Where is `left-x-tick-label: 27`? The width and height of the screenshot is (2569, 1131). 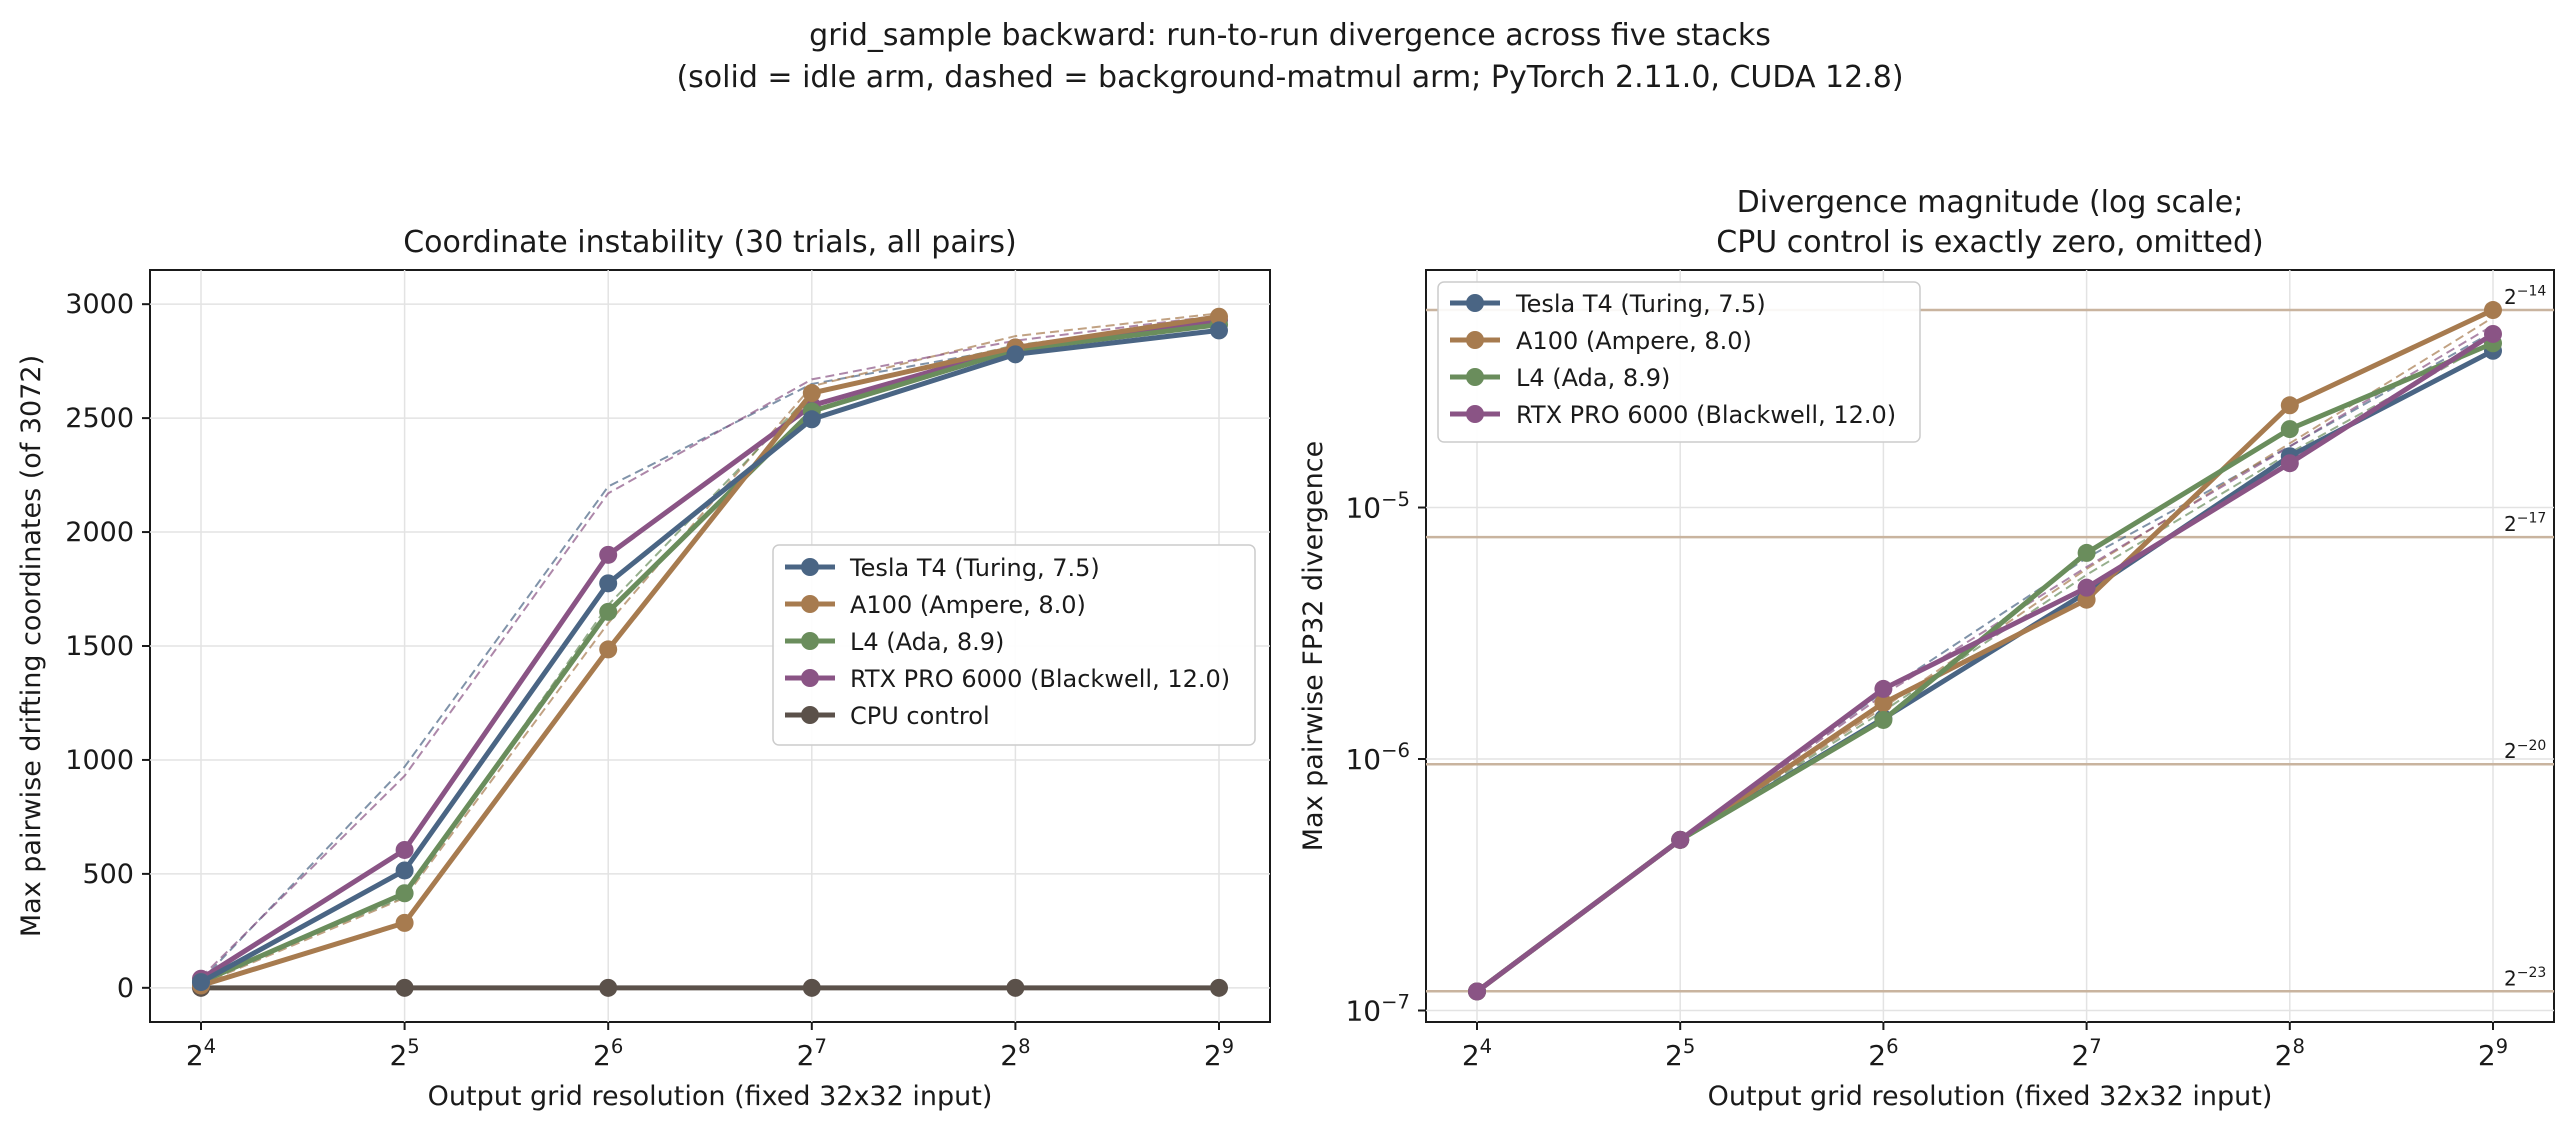 left-x-tick-label: 27 is located at coordinates (812, 1053).